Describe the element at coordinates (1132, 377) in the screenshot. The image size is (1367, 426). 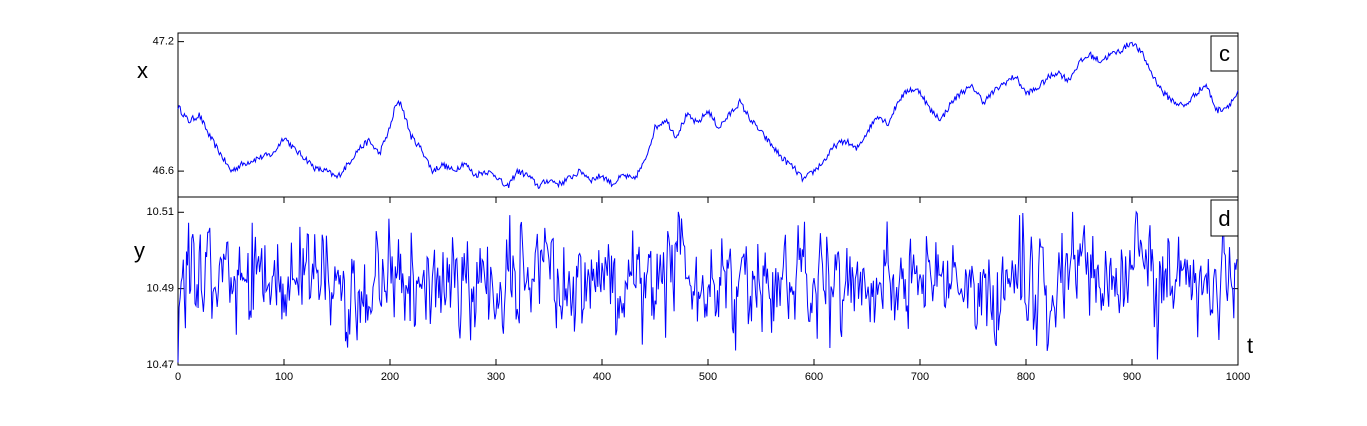
I see `x-tick-label: 900` at that location.